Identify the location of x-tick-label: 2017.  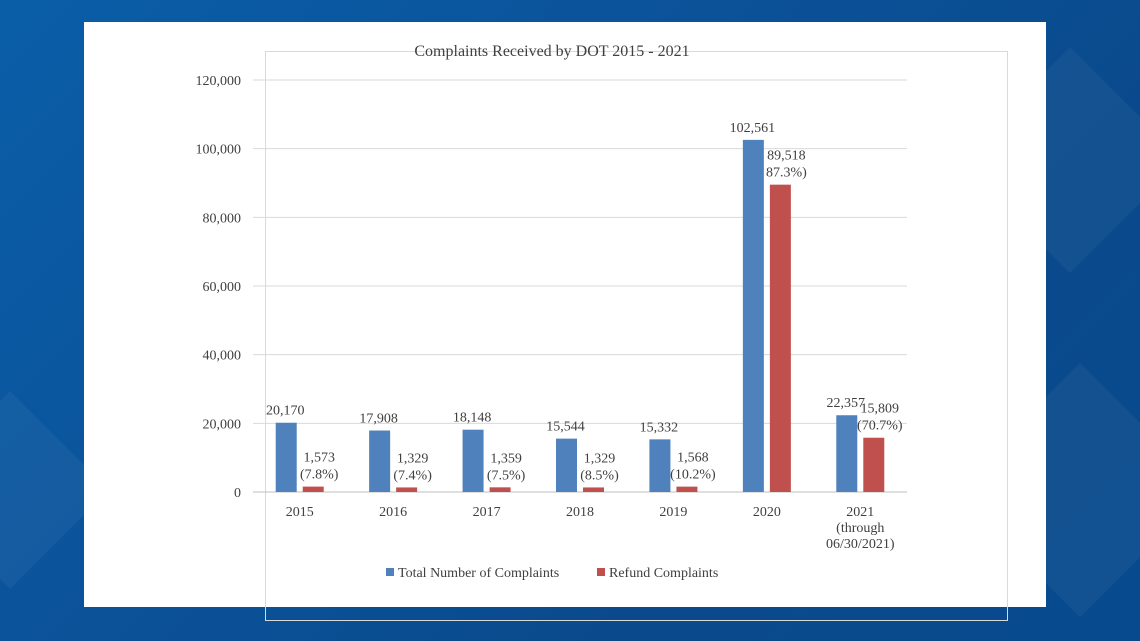
(487, 512).